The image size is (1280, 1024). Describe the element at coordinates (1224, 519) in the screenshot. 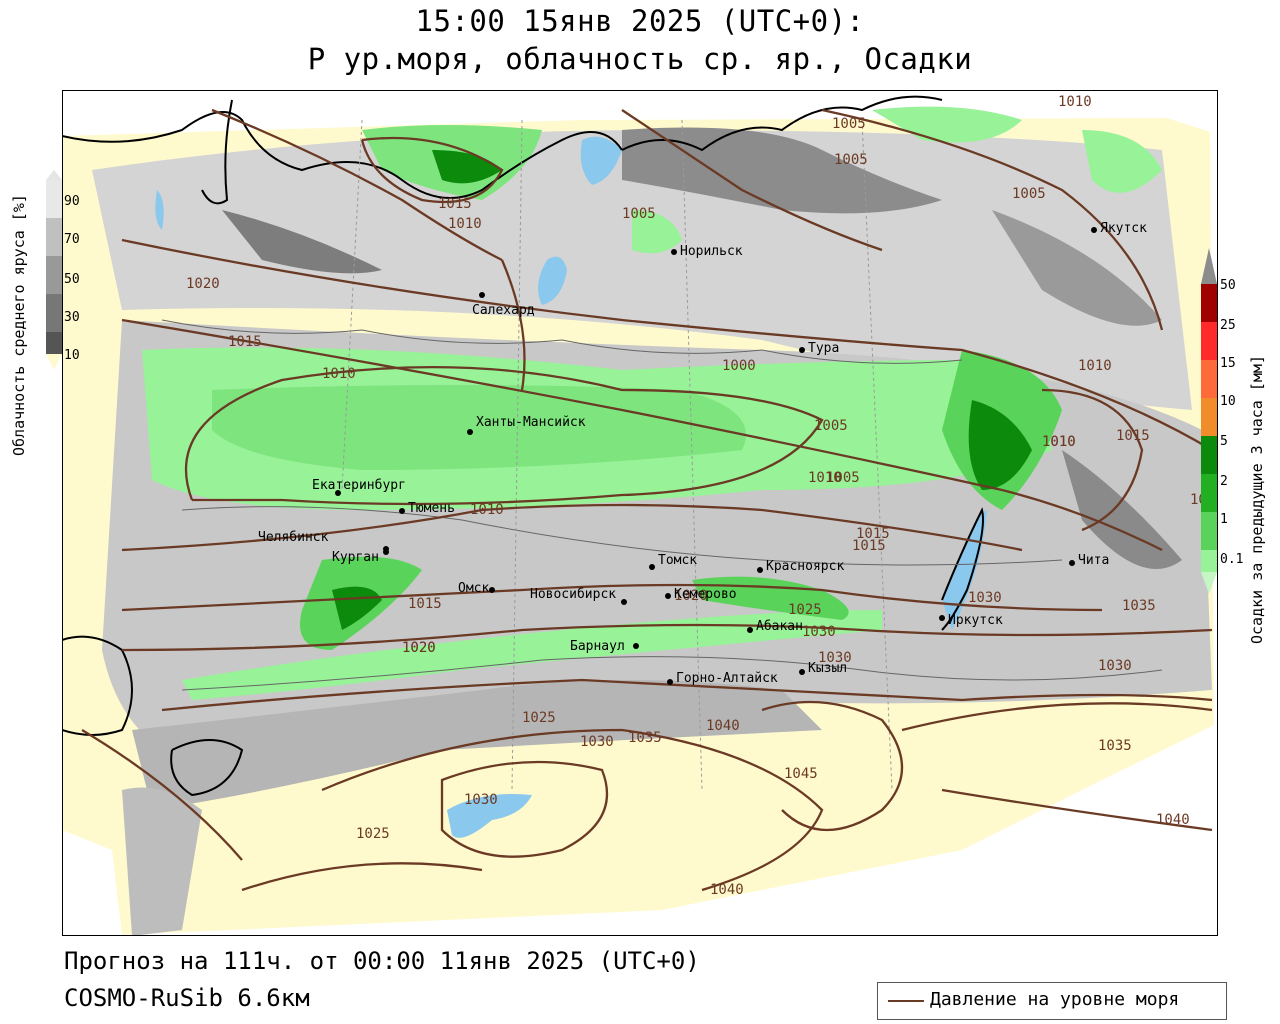

I see `precip-tick-label: 1` at that location.